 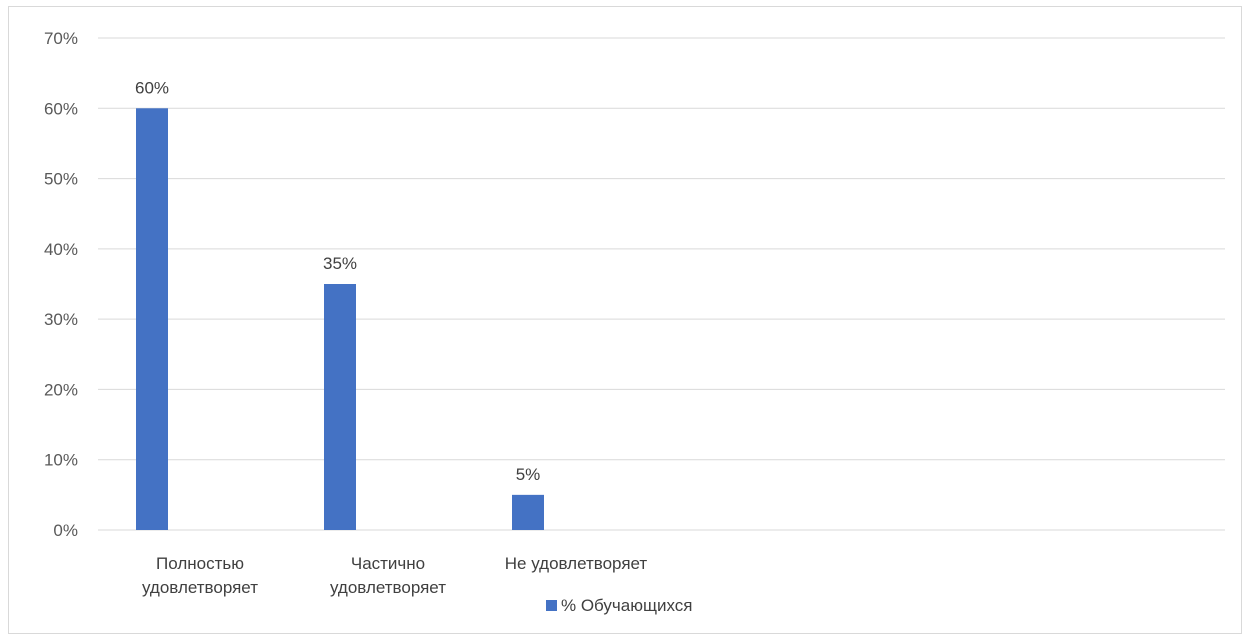 I want to click on x-category-label: Не удовлетворяет, so click(x=576, y=563).